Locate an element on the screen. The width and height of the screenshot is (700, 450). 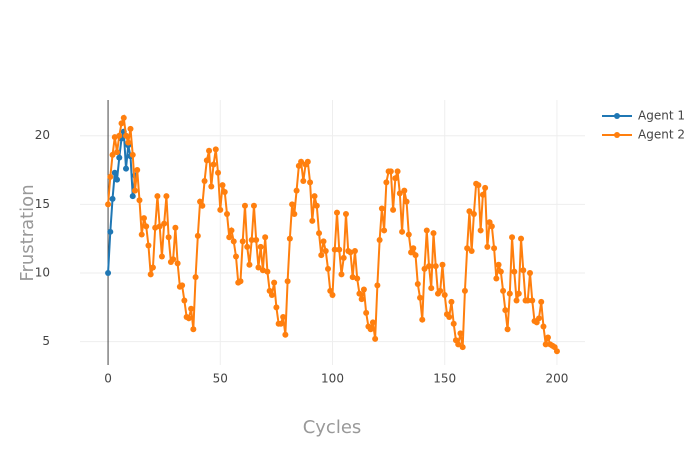
legend-label: Agent 1 is located at coordinates (661, 116).